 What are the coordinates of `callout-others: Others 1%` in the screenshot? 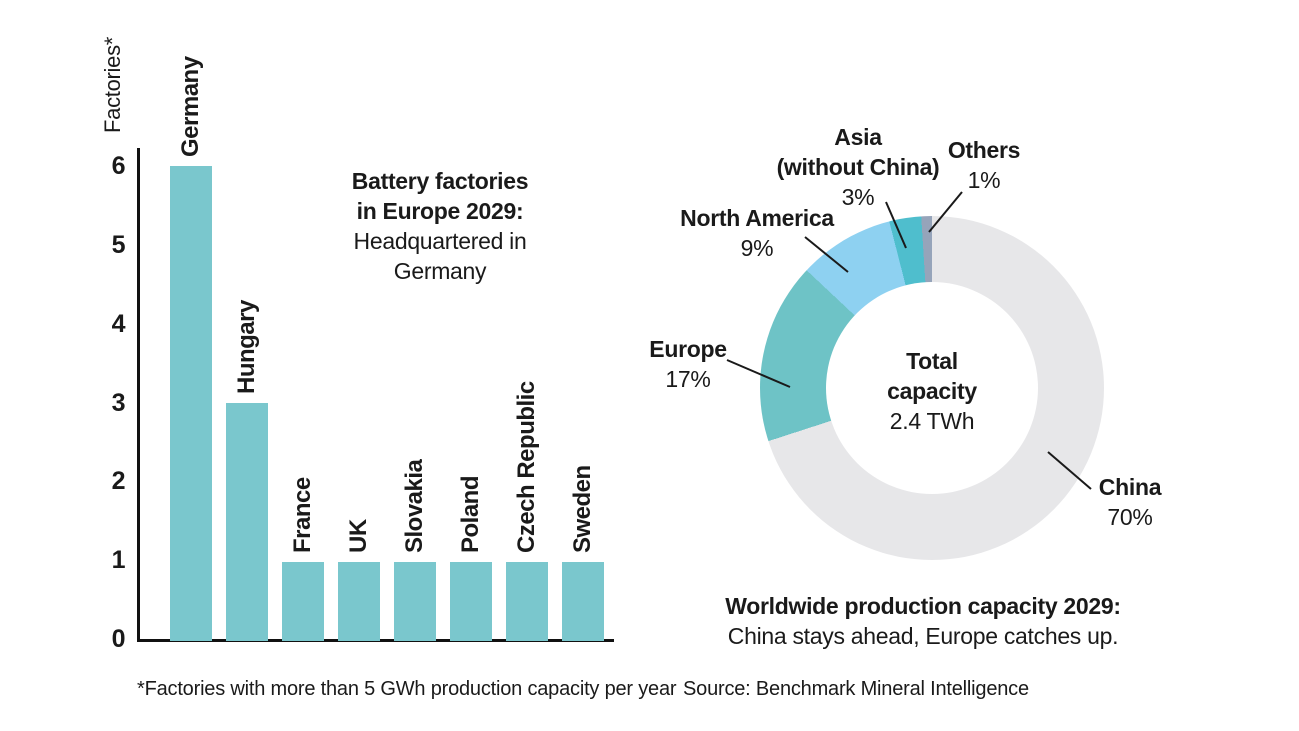 It's located at (984, 165).